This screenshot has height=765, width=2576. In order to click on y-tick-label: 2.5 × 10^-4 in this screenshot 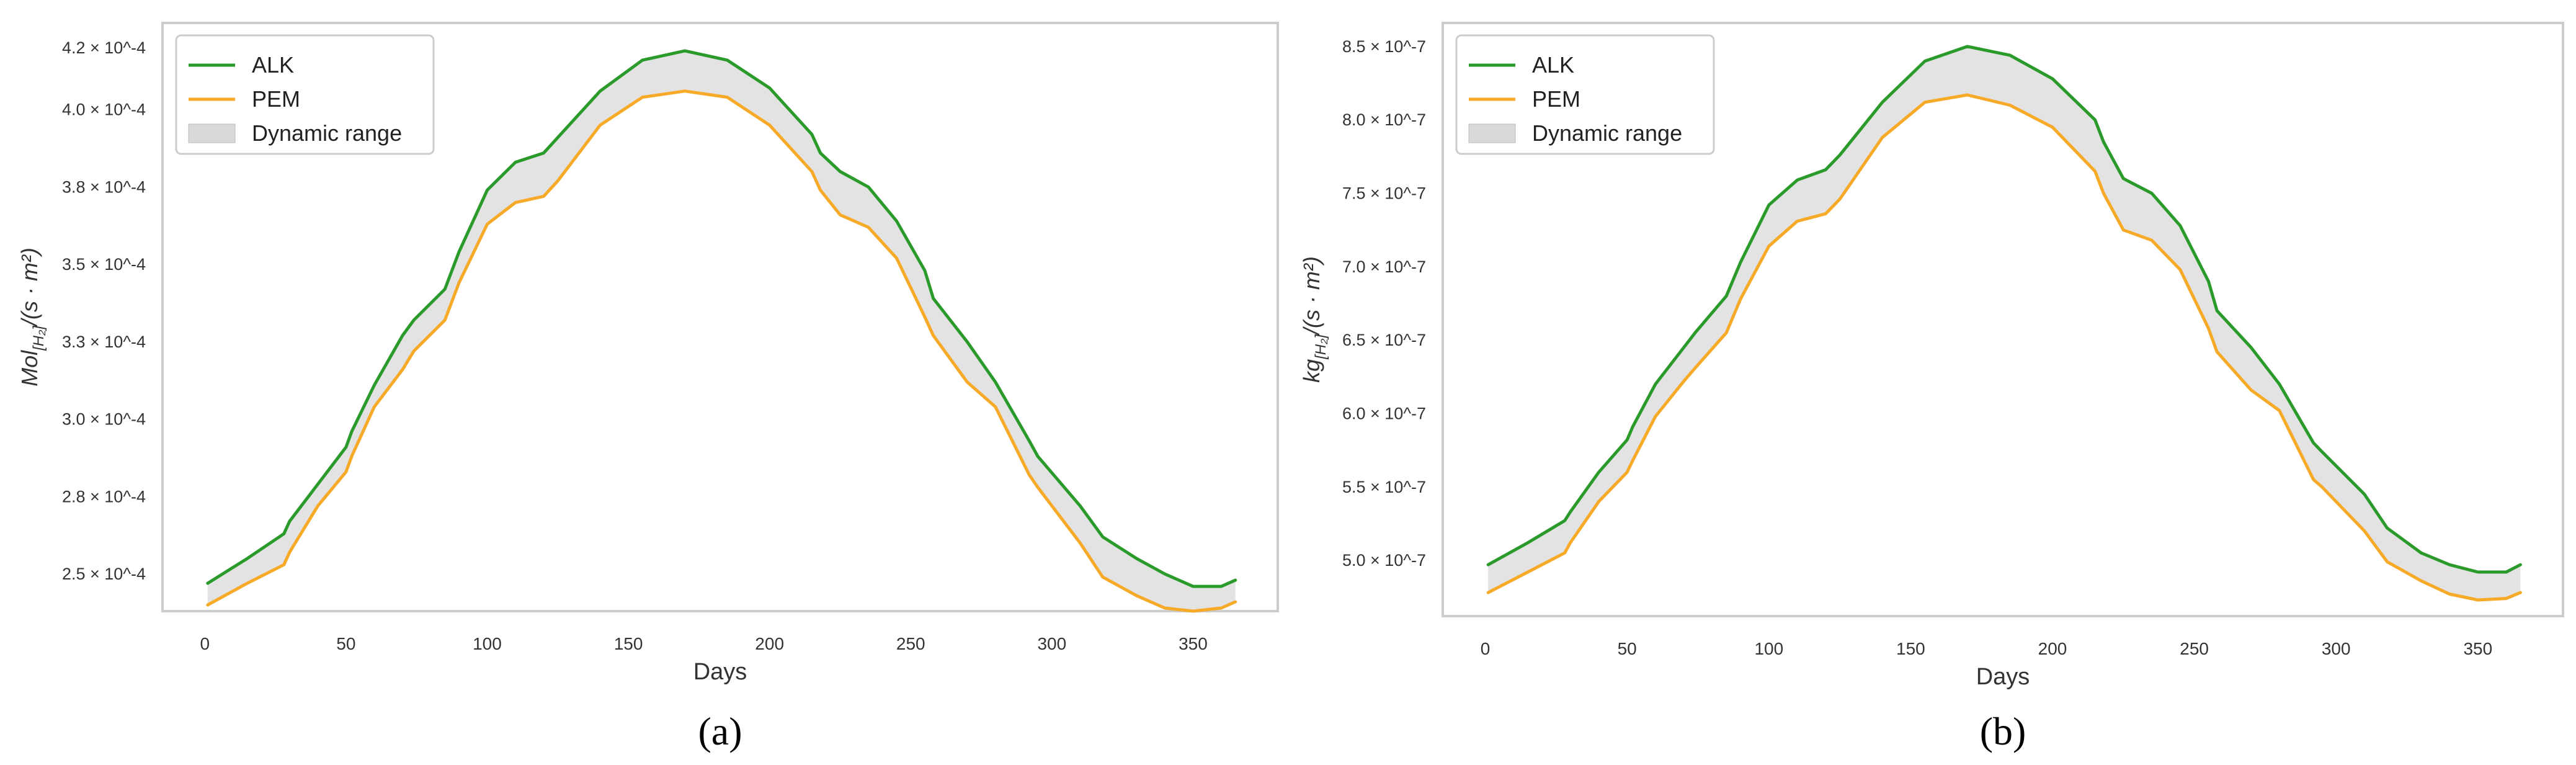, I will do `click(104, 574)`.